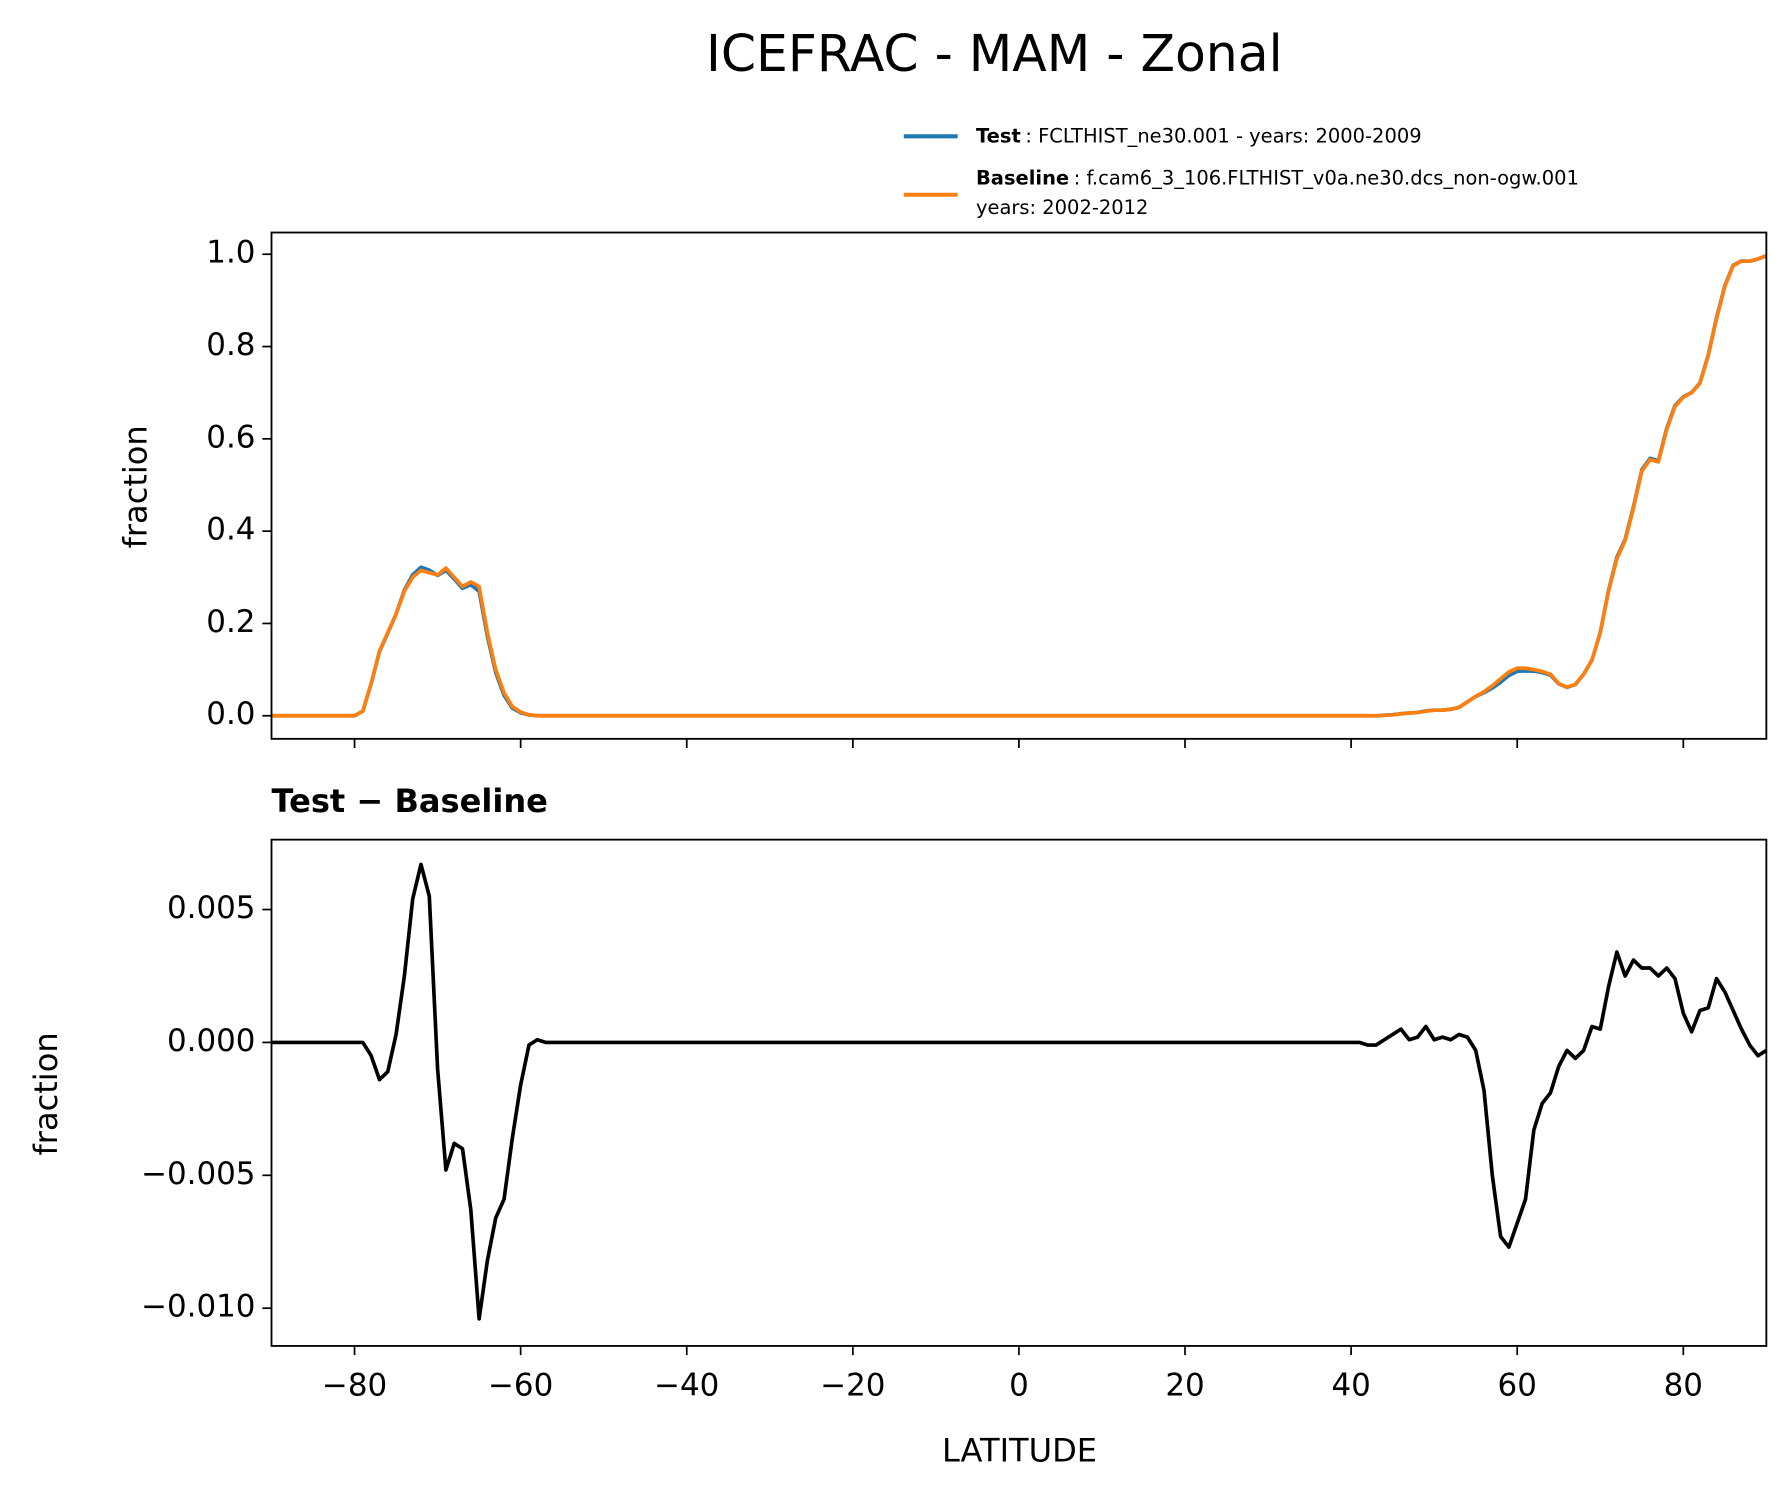 The height and width of the screenshot is (1496, 1787). I want to click on y-tick-label: 0.005, so click(211, 908).